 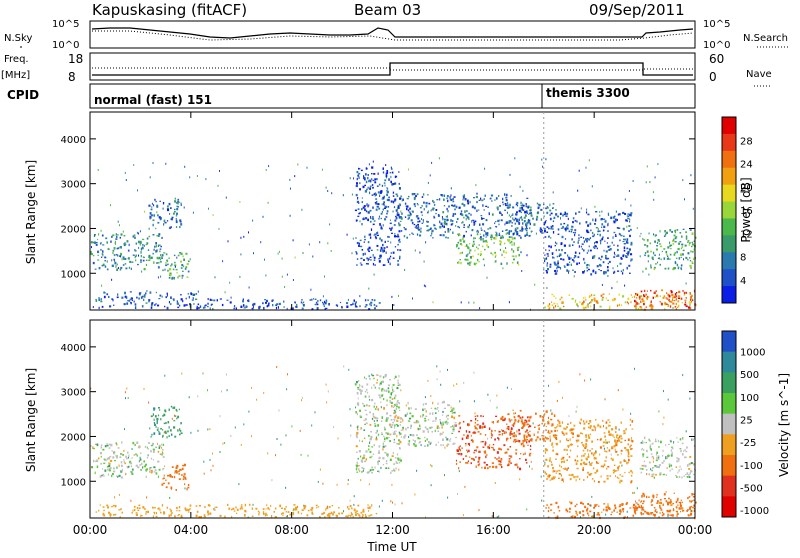 I want to click on noise-panel: N.Sky 10^5 10^0 10^5 10^0 N.Search, so click(x=397, y=35).